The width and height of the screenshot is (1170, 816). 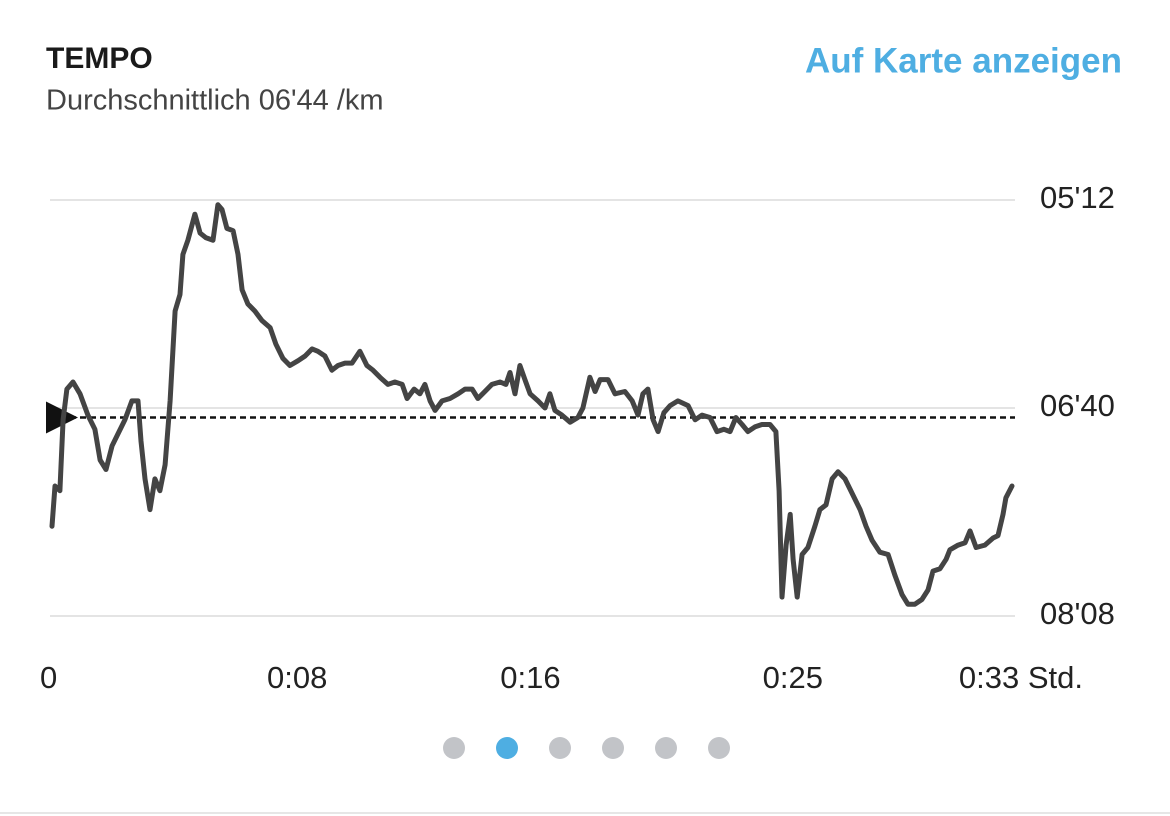 What do you see at coordinates (793, 677) in the screenshot?
I see `x-tick-label: 0:25` at bounding box center [793, 677].